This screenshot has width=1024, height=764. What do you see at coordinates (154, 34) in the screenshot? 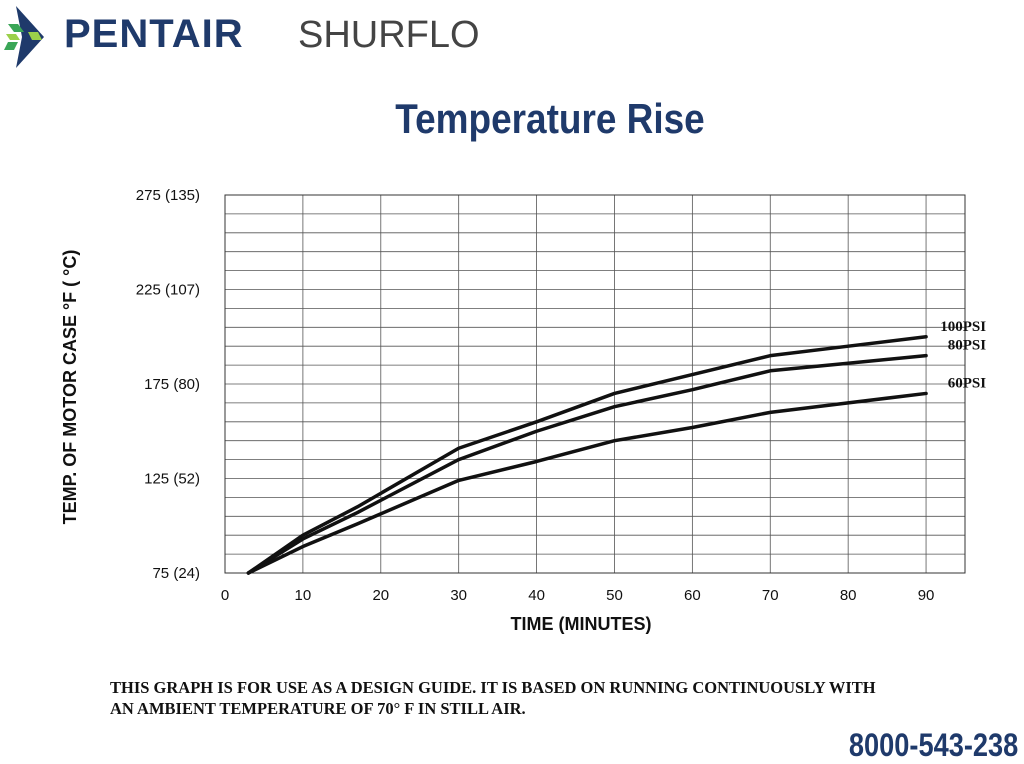
I see `brand-name: PENTAIR` at bounding box center [154, 34].